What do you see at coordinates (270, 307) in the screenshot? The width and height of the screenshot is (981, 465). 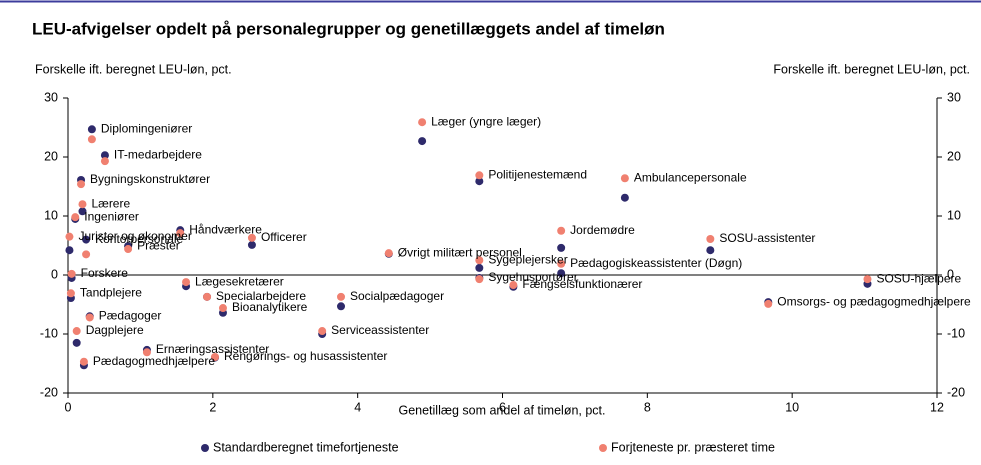 I see `point-label: Bioanalytikere` at bounding box center [270, 307].